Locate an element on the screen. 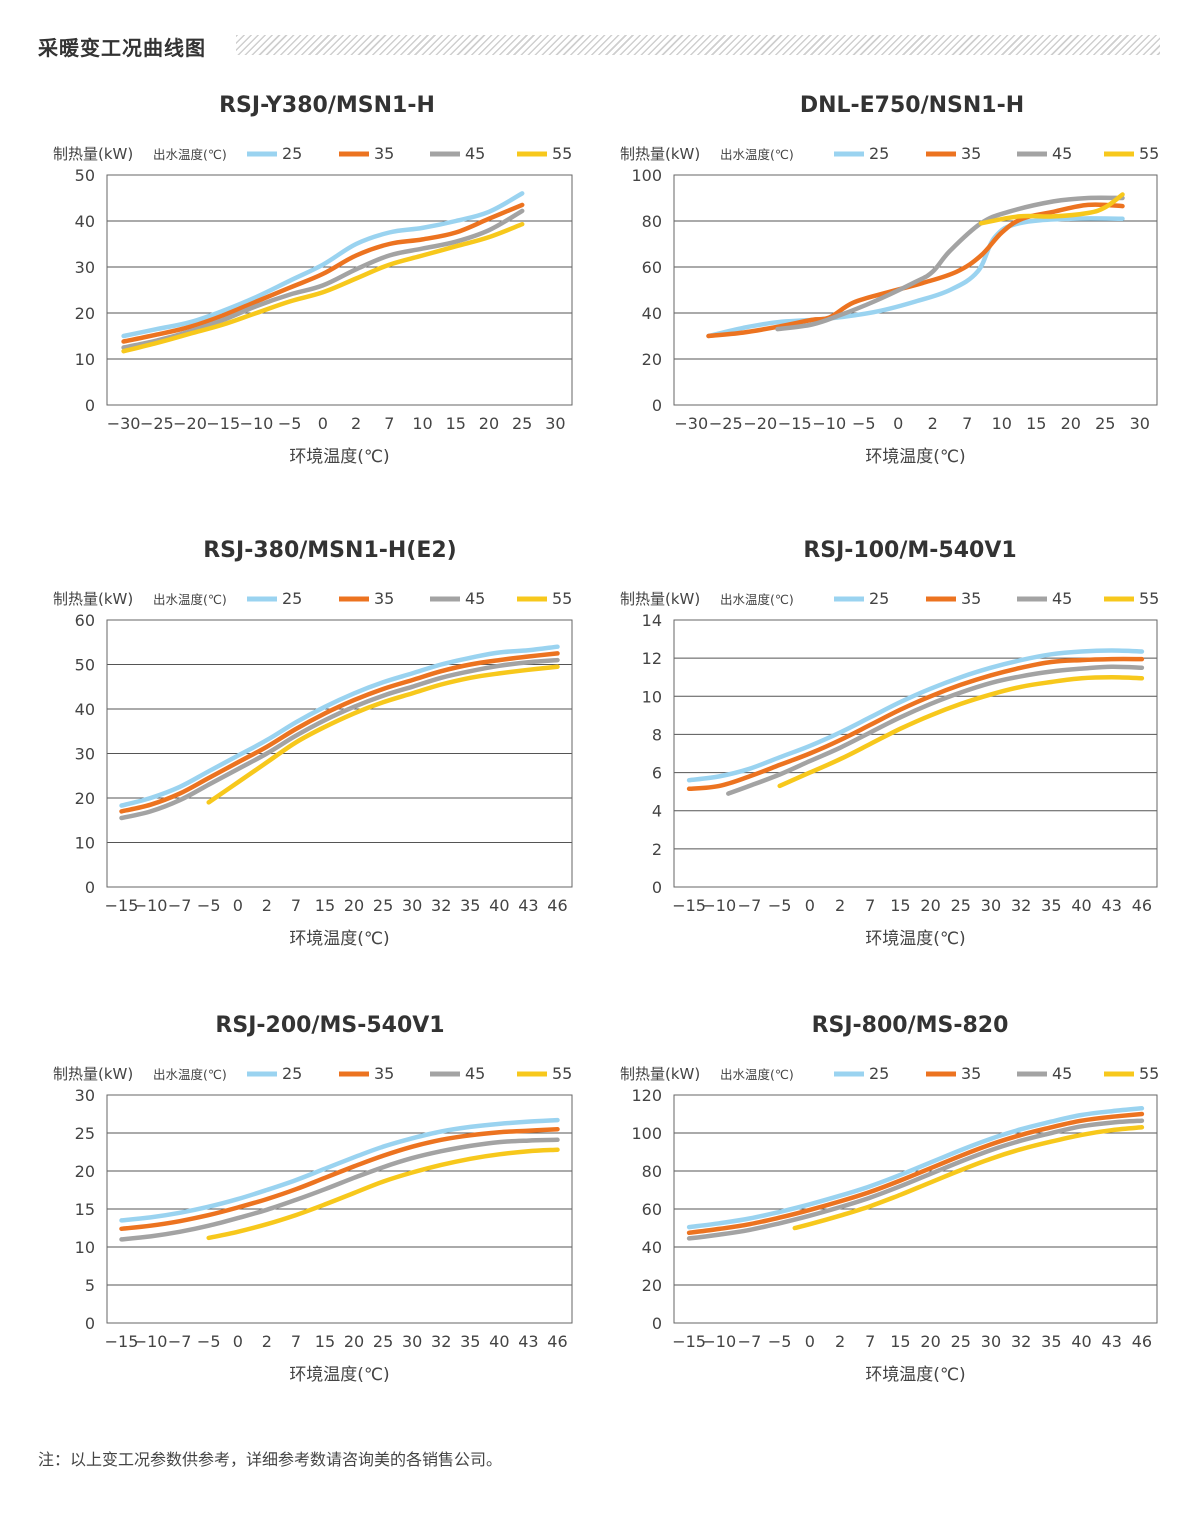 The width and height of the screenshot is (1200, 1522). page-header: 采暖变工况曲线图 is located at coordinates (599, 45).